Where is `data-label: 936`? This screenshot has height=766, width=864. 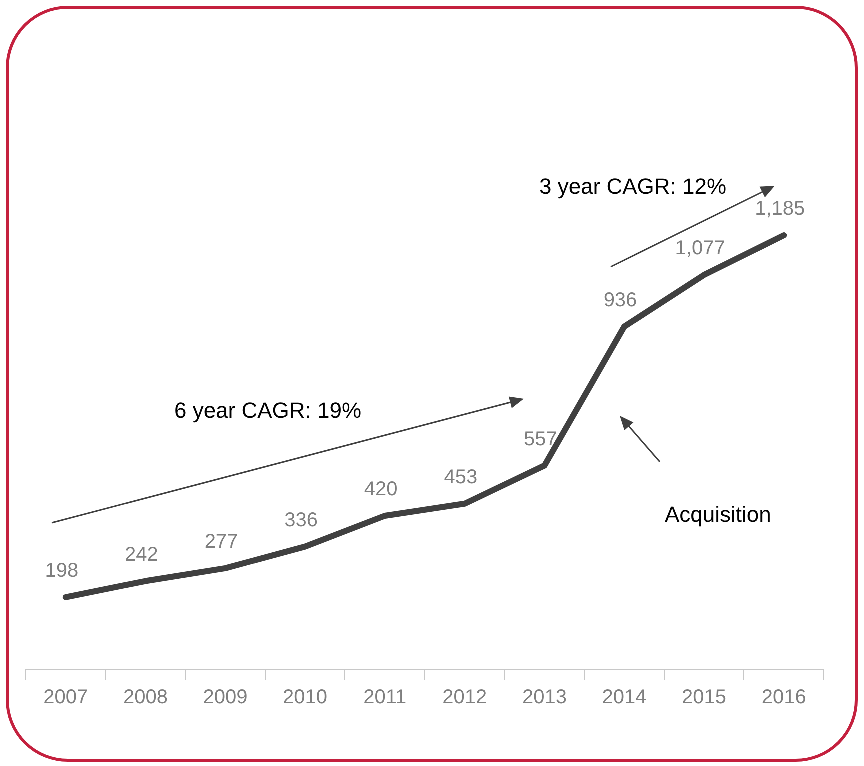 data-label: 936 is located at coordinates (621, 300).